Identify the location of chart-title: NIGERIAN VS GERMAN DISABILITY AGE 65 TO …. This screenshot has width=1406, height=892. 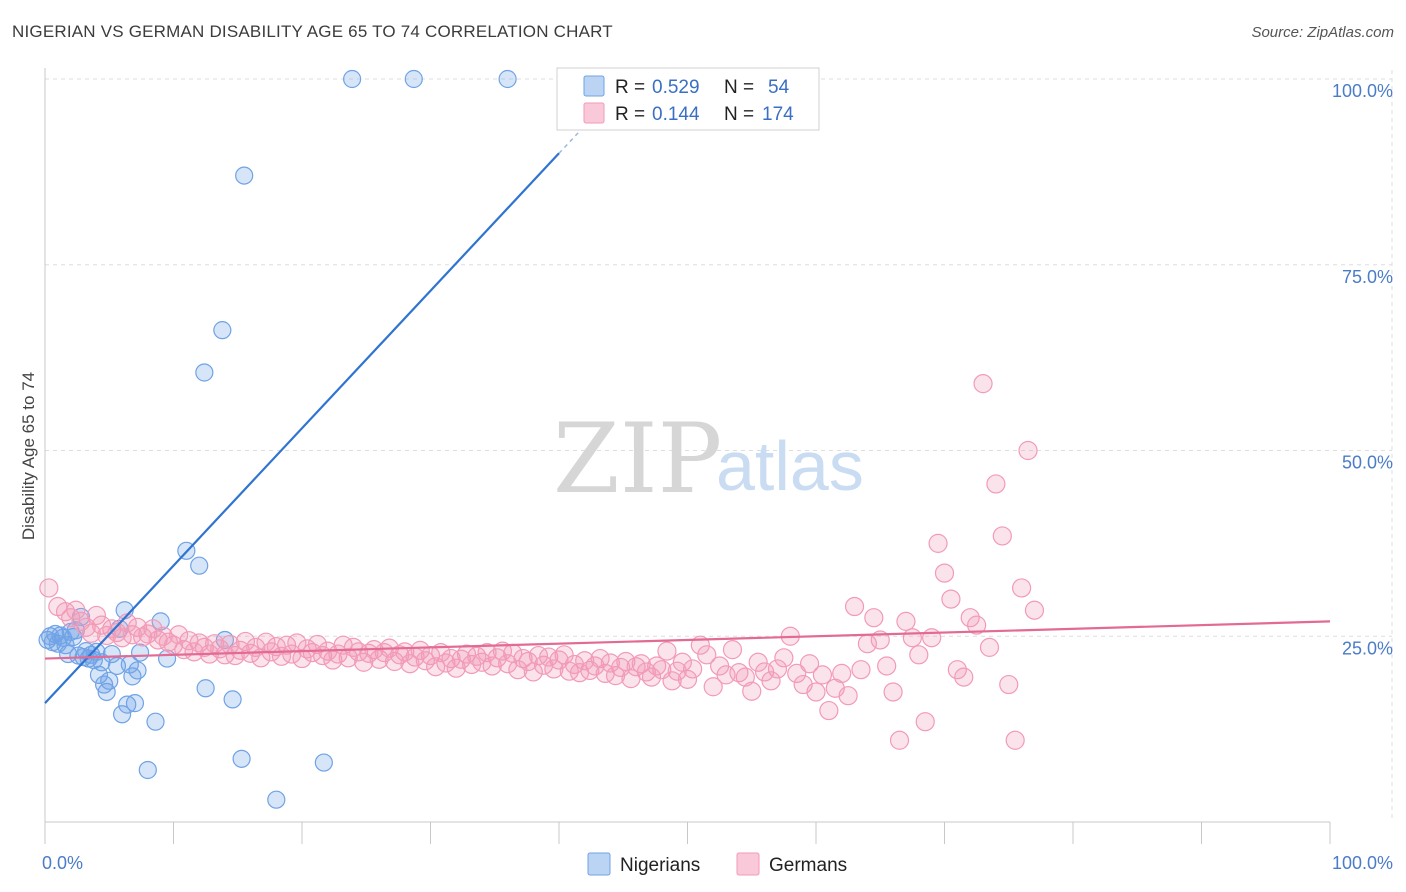
(312, 31).